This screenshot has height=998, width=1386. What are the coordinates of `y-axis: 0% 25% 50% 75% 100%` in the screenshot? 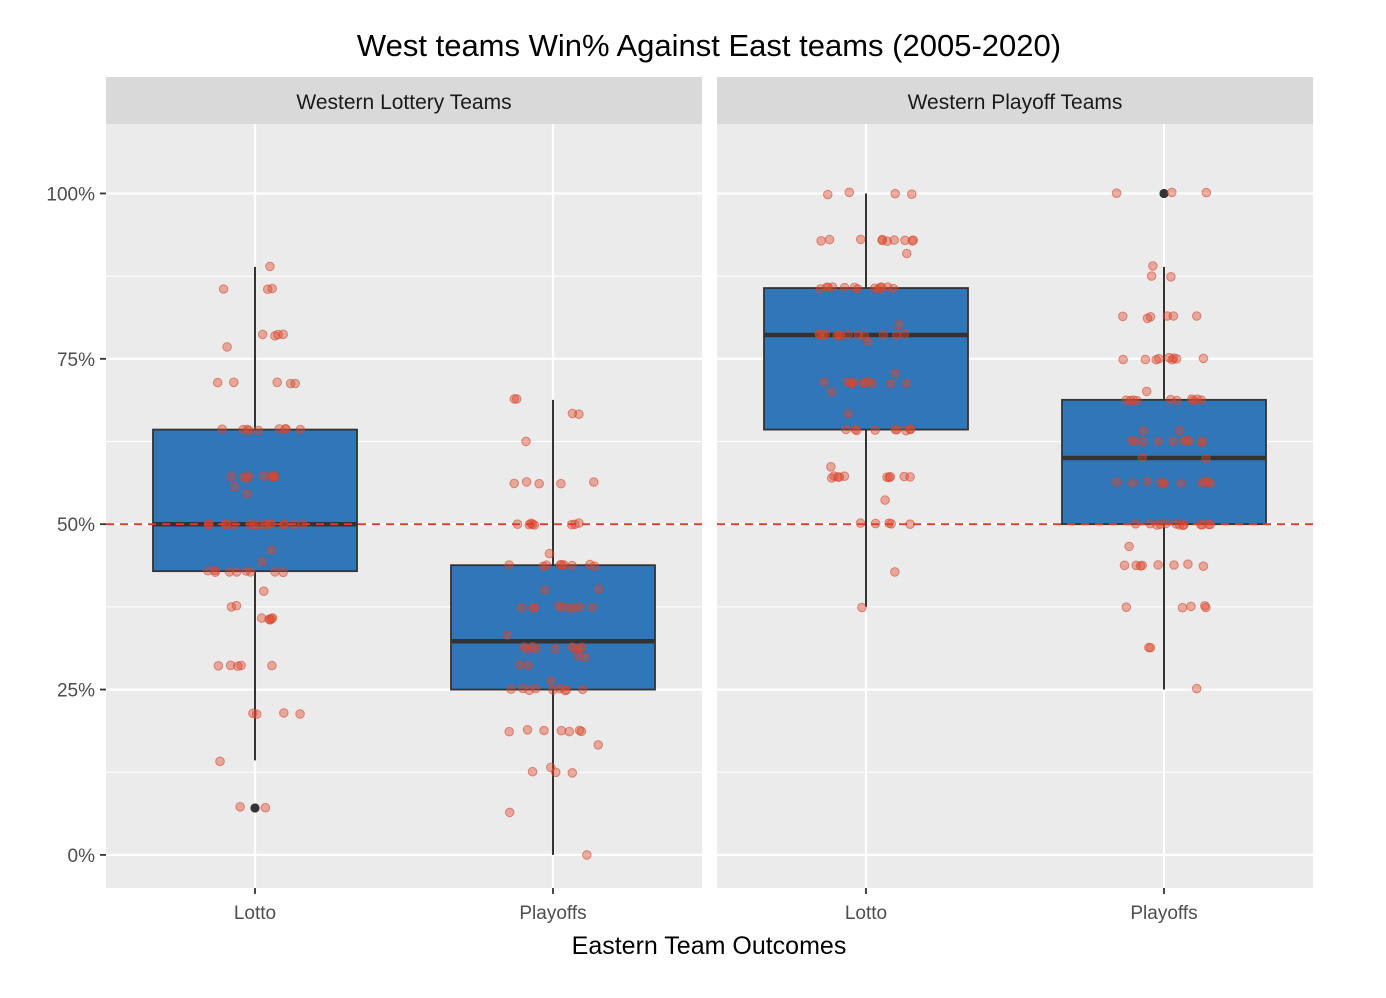 It's located at (76, 525).